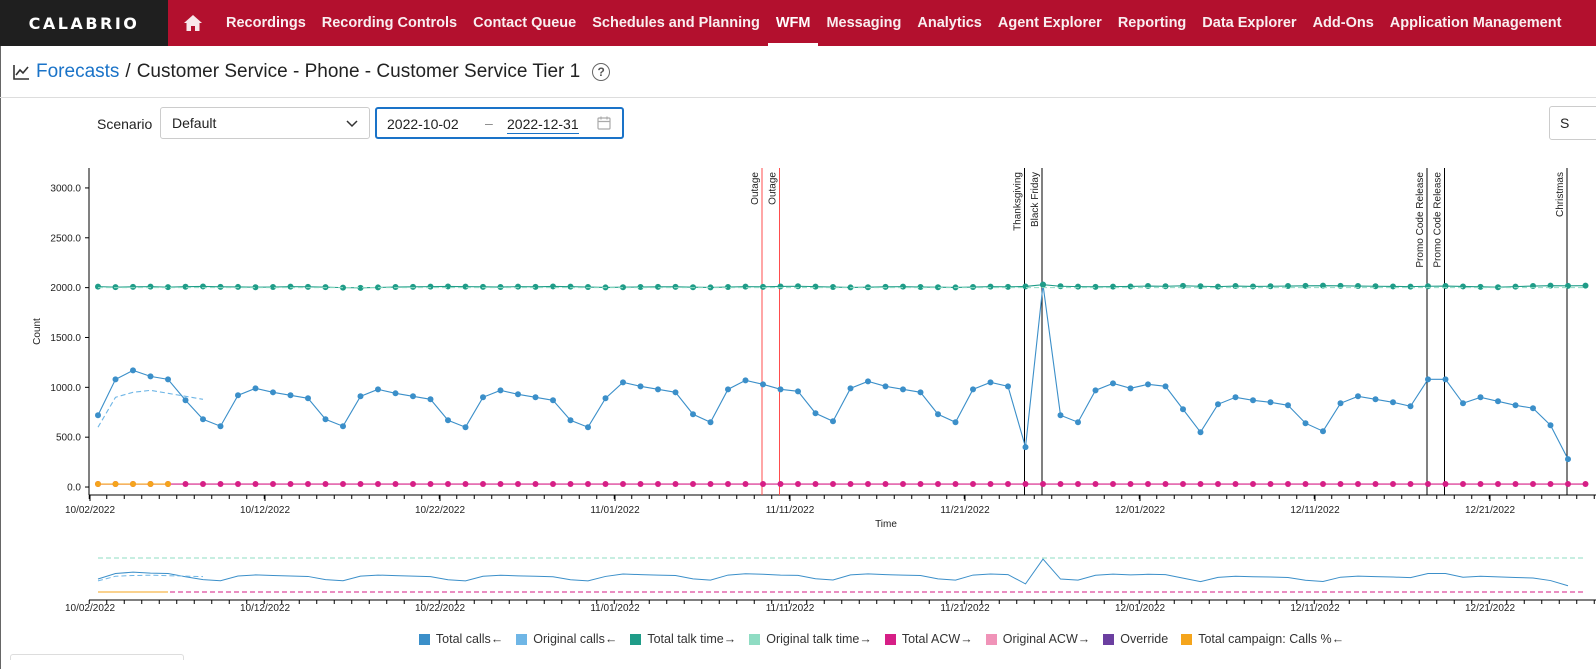 The image size is (1596, 669). What do you see at coordinates (1343, 23) in the screenshot?
I see `nav-item-add-ons: Add-Ons` at bounding box center [1343, 23].